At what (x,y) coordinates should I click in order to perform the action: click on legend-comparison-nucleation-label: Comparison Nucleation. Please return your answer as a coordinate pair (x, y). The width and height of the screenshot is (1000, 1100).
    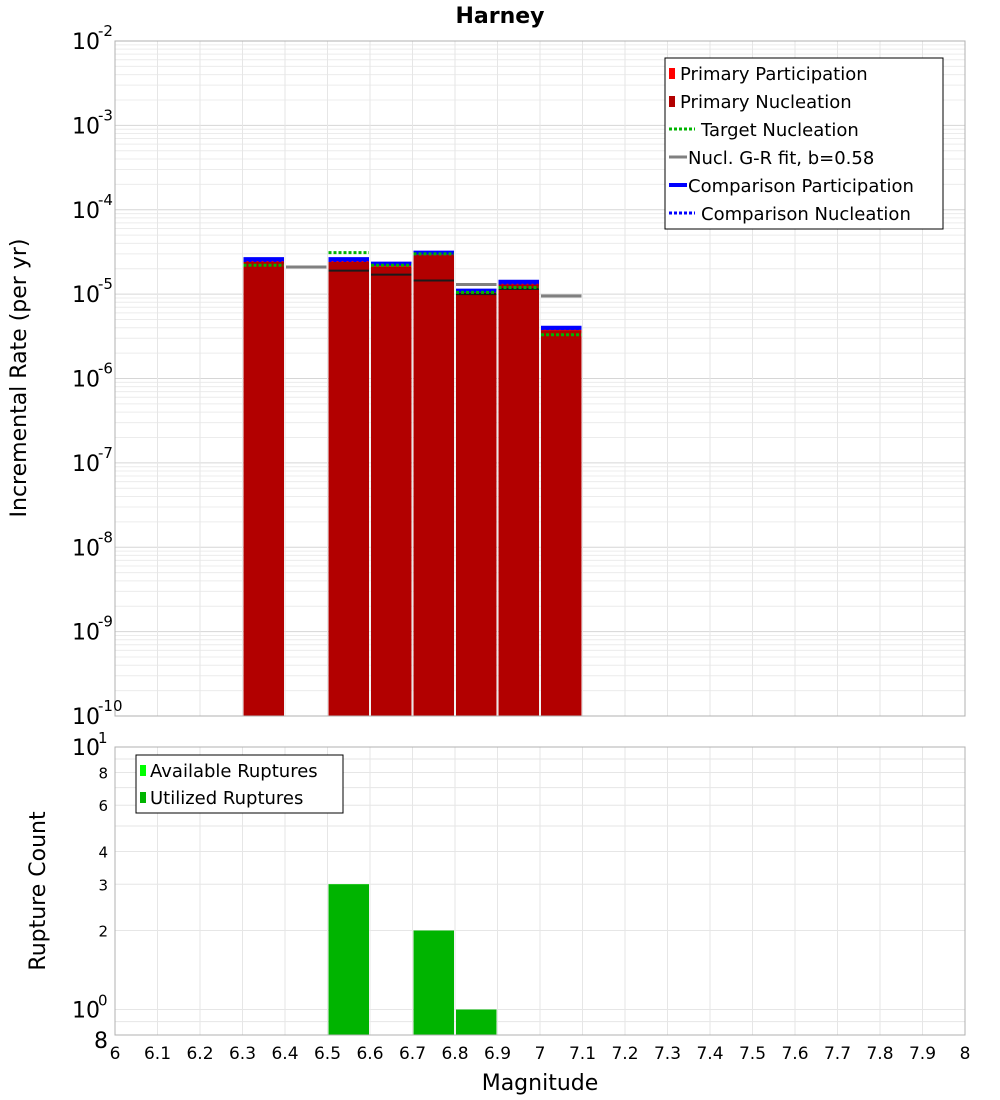
    Looking at the image, I should click on (806, 214).